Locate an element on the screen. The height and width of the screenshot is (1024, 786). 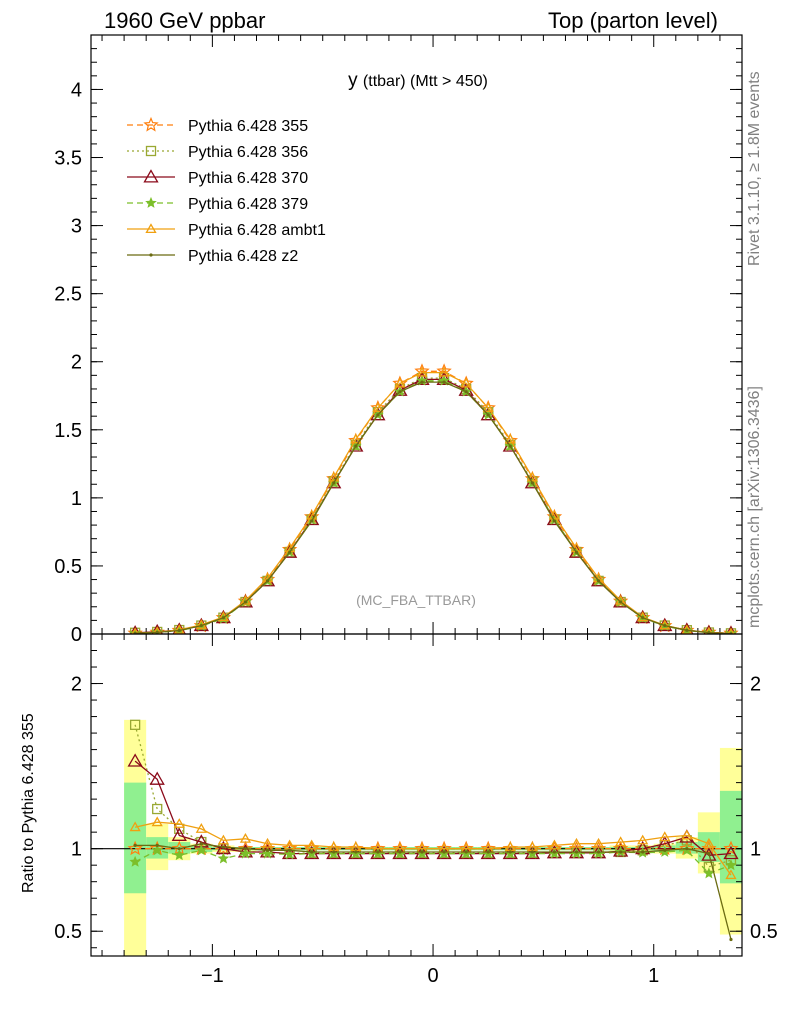
main-ytick-label: 3.5 is located at coordinates (68, 159).